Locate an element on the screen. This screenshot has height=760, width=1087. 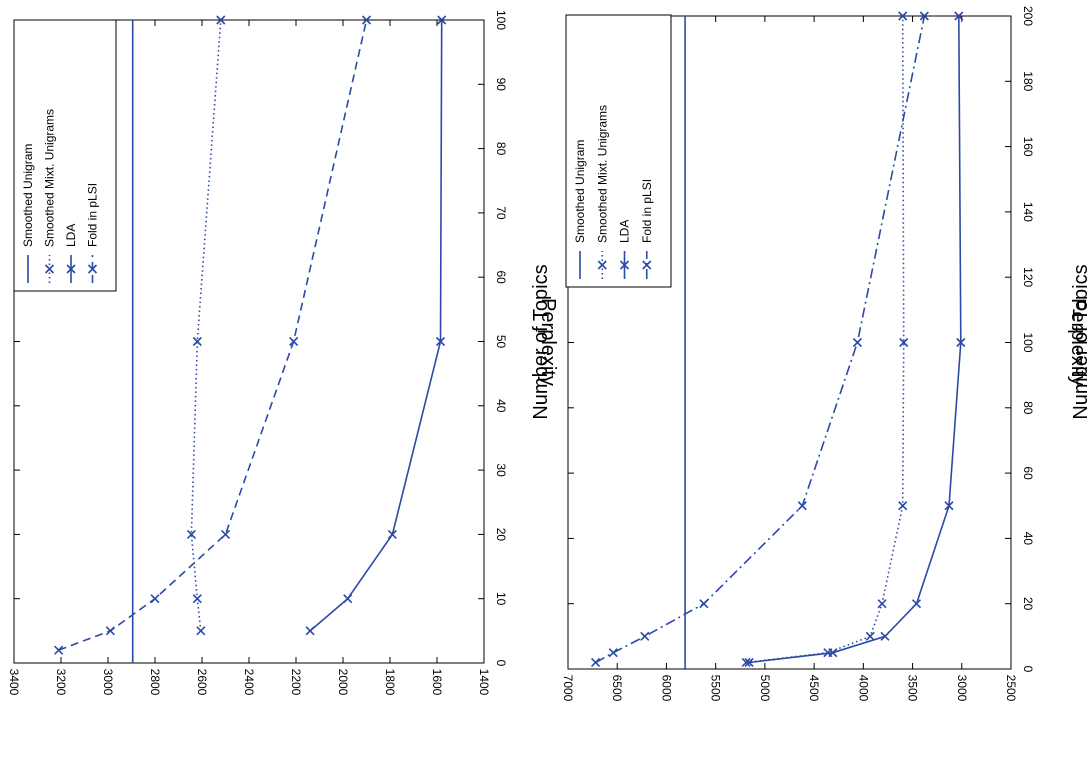
x-tick-label: 120 is located at coordinates (1028, 277).